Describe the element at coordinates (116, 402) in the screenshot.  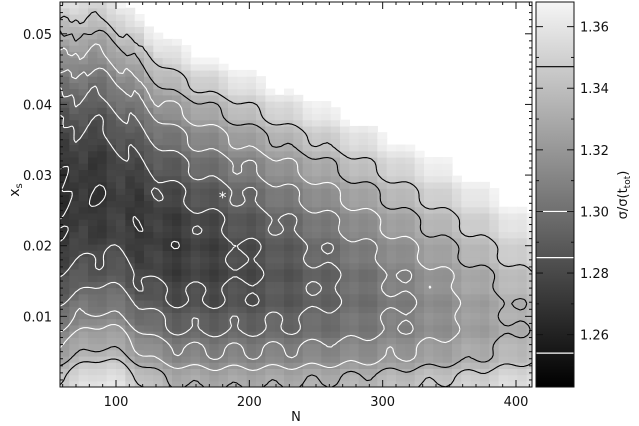
I see `x-tick-label: 100` at that location.